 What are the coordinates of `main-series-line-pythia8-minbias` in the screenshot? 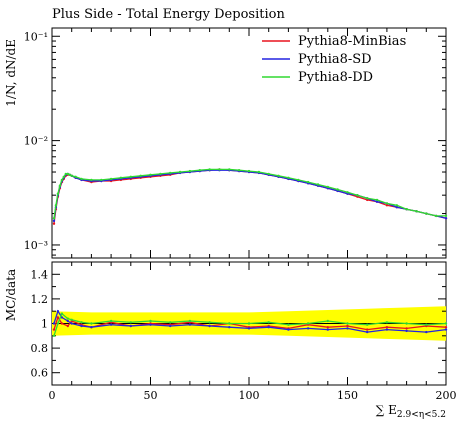 It's located at (250, 196).